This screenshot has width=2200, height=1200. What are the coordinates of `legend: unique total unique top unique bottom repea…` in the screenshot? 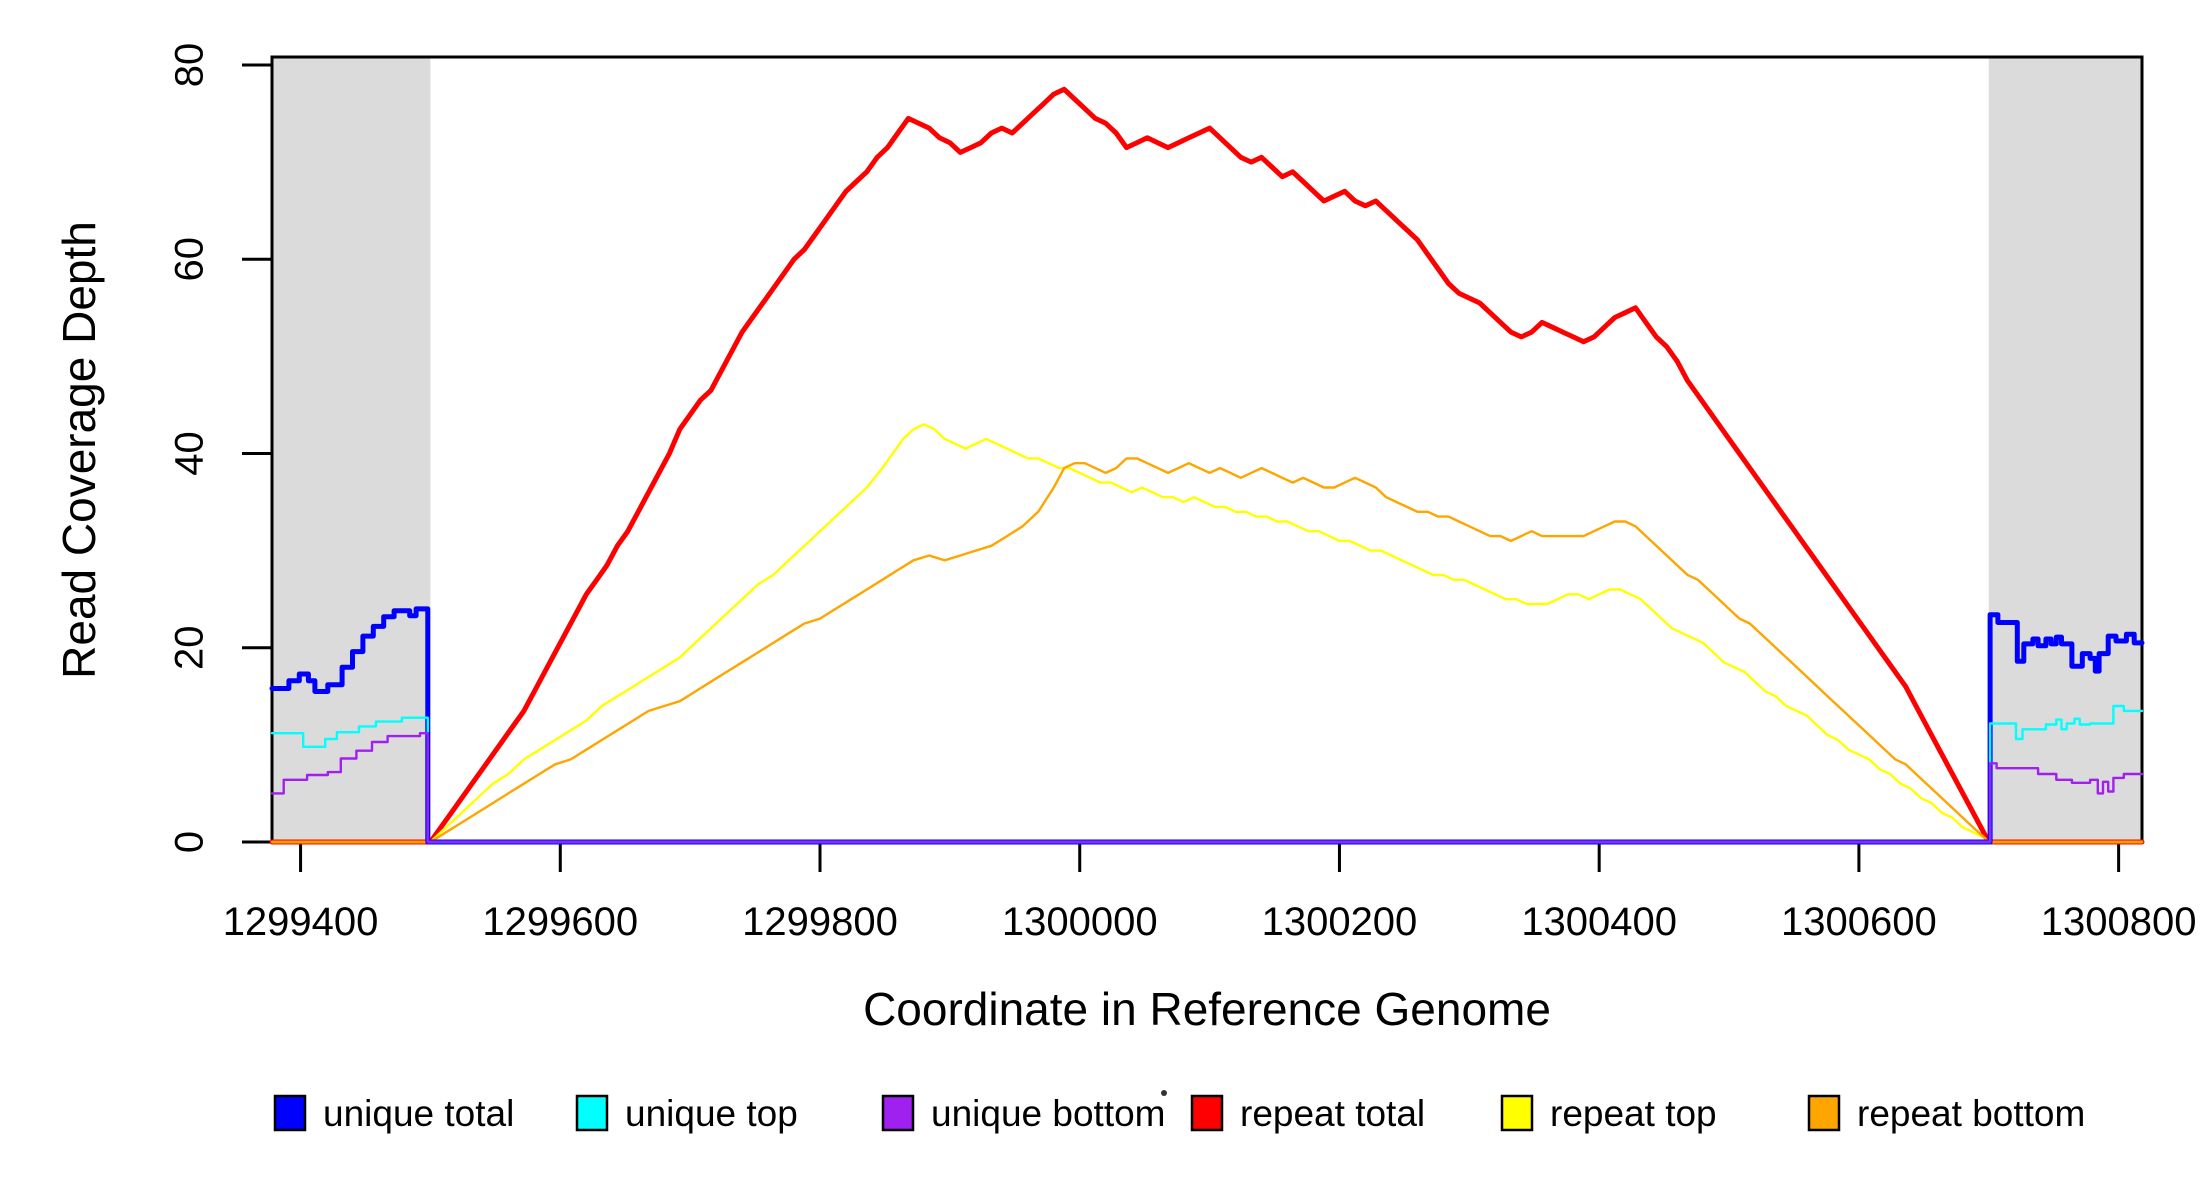 It's located at (1179, 1113).